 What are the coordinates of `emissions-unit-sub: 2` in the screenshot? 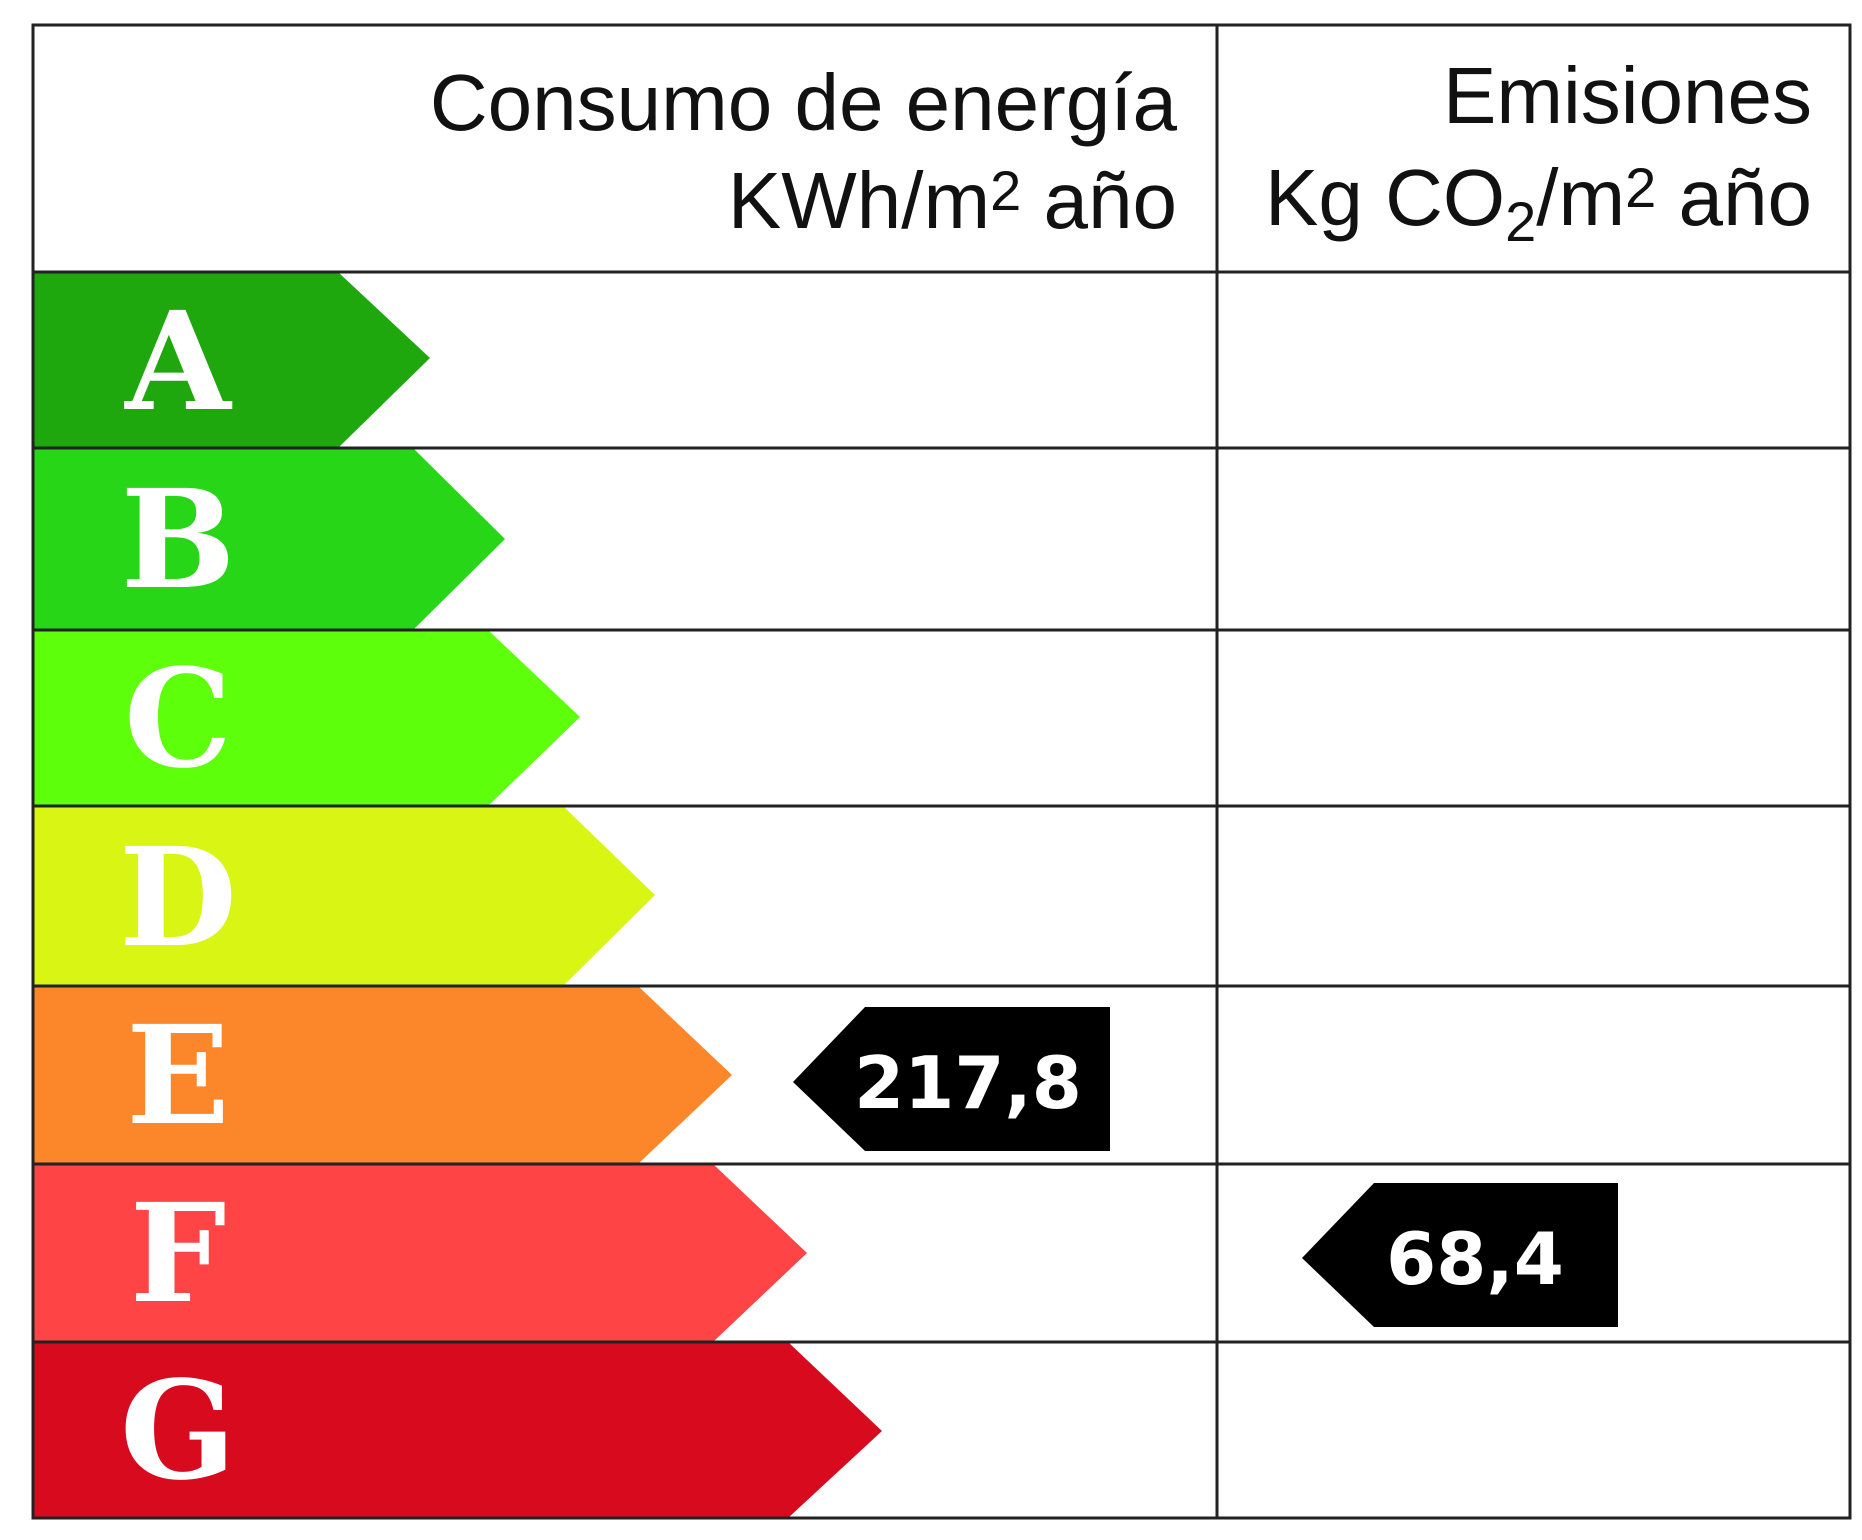 It's located at (1520, 221).